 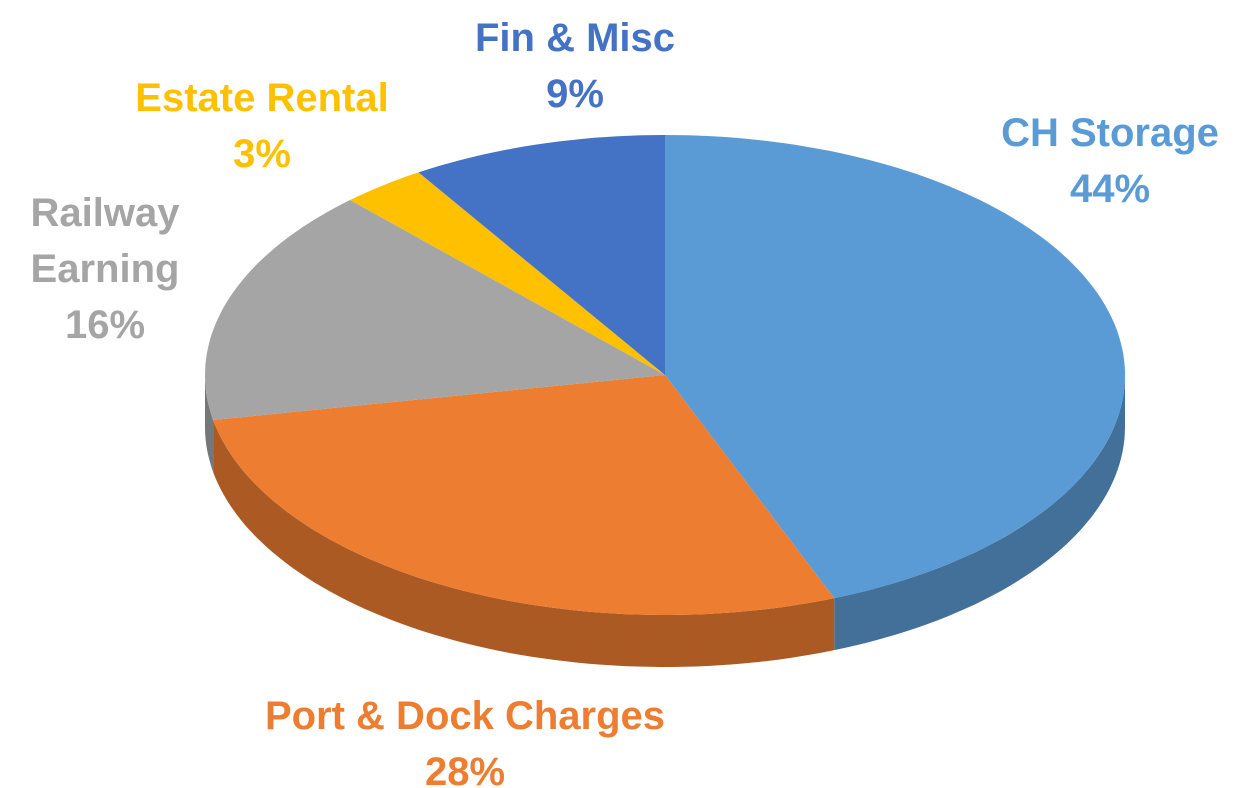 I want to click on slice-label: Estate Rental 3%, so click(x=262, y=126).